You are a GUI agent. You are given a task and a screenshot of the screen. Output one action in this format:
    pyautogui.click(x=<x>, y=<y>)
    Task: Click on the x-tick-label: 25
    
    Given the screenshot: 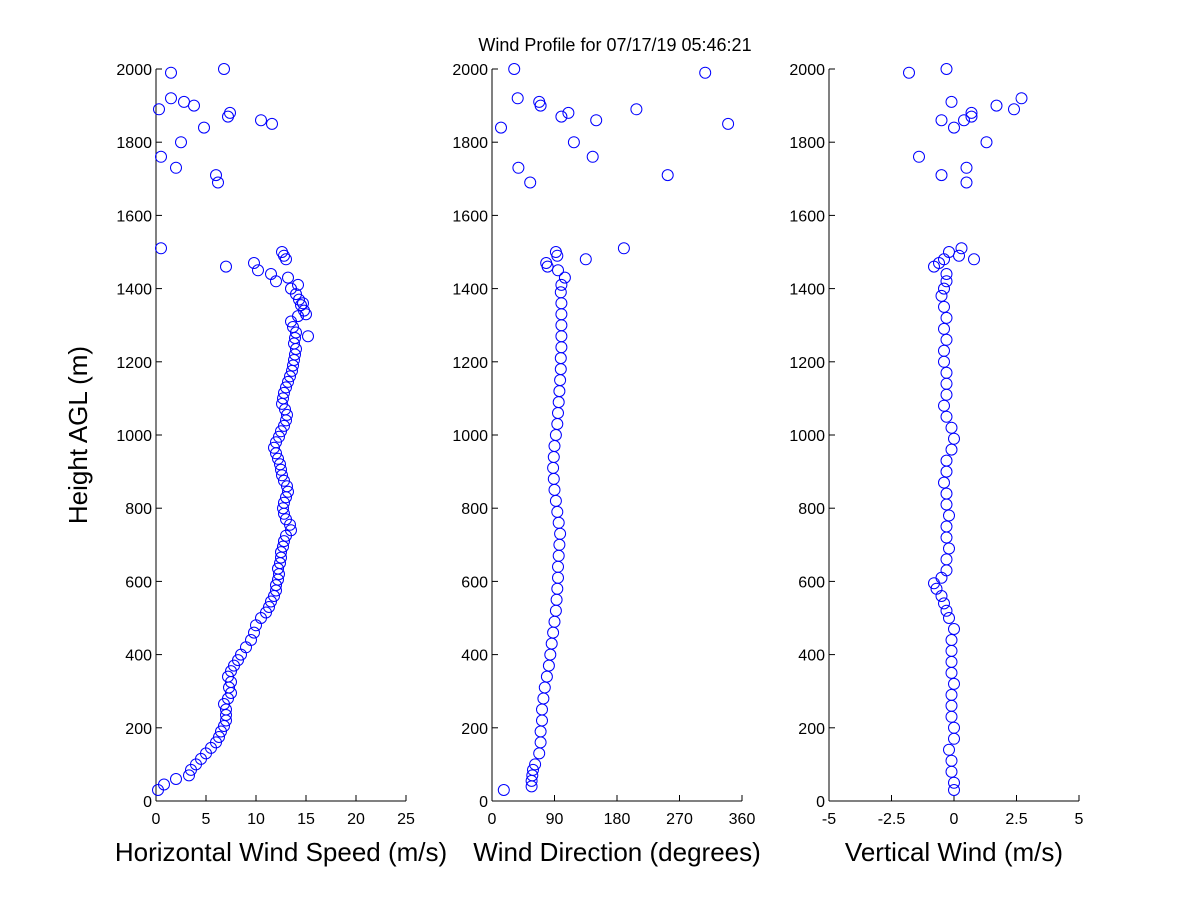 What is the action you would take?
    pyautogui.click(x=406, y=819)
    